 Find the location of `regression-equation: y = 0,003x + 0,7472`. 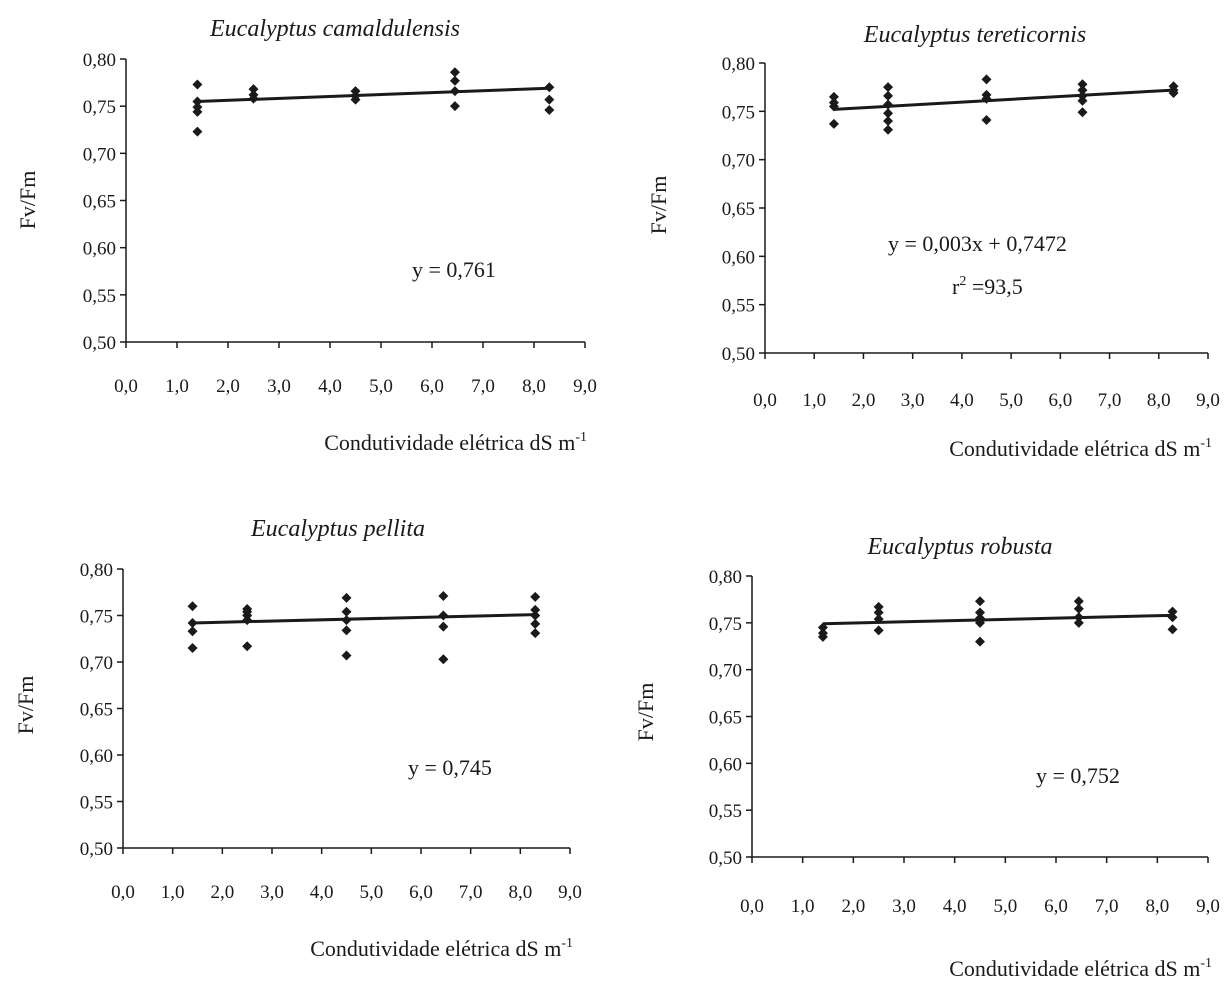

regression-equation: y = 0,003x + 0,7472 is located at coordinates (977, 243).